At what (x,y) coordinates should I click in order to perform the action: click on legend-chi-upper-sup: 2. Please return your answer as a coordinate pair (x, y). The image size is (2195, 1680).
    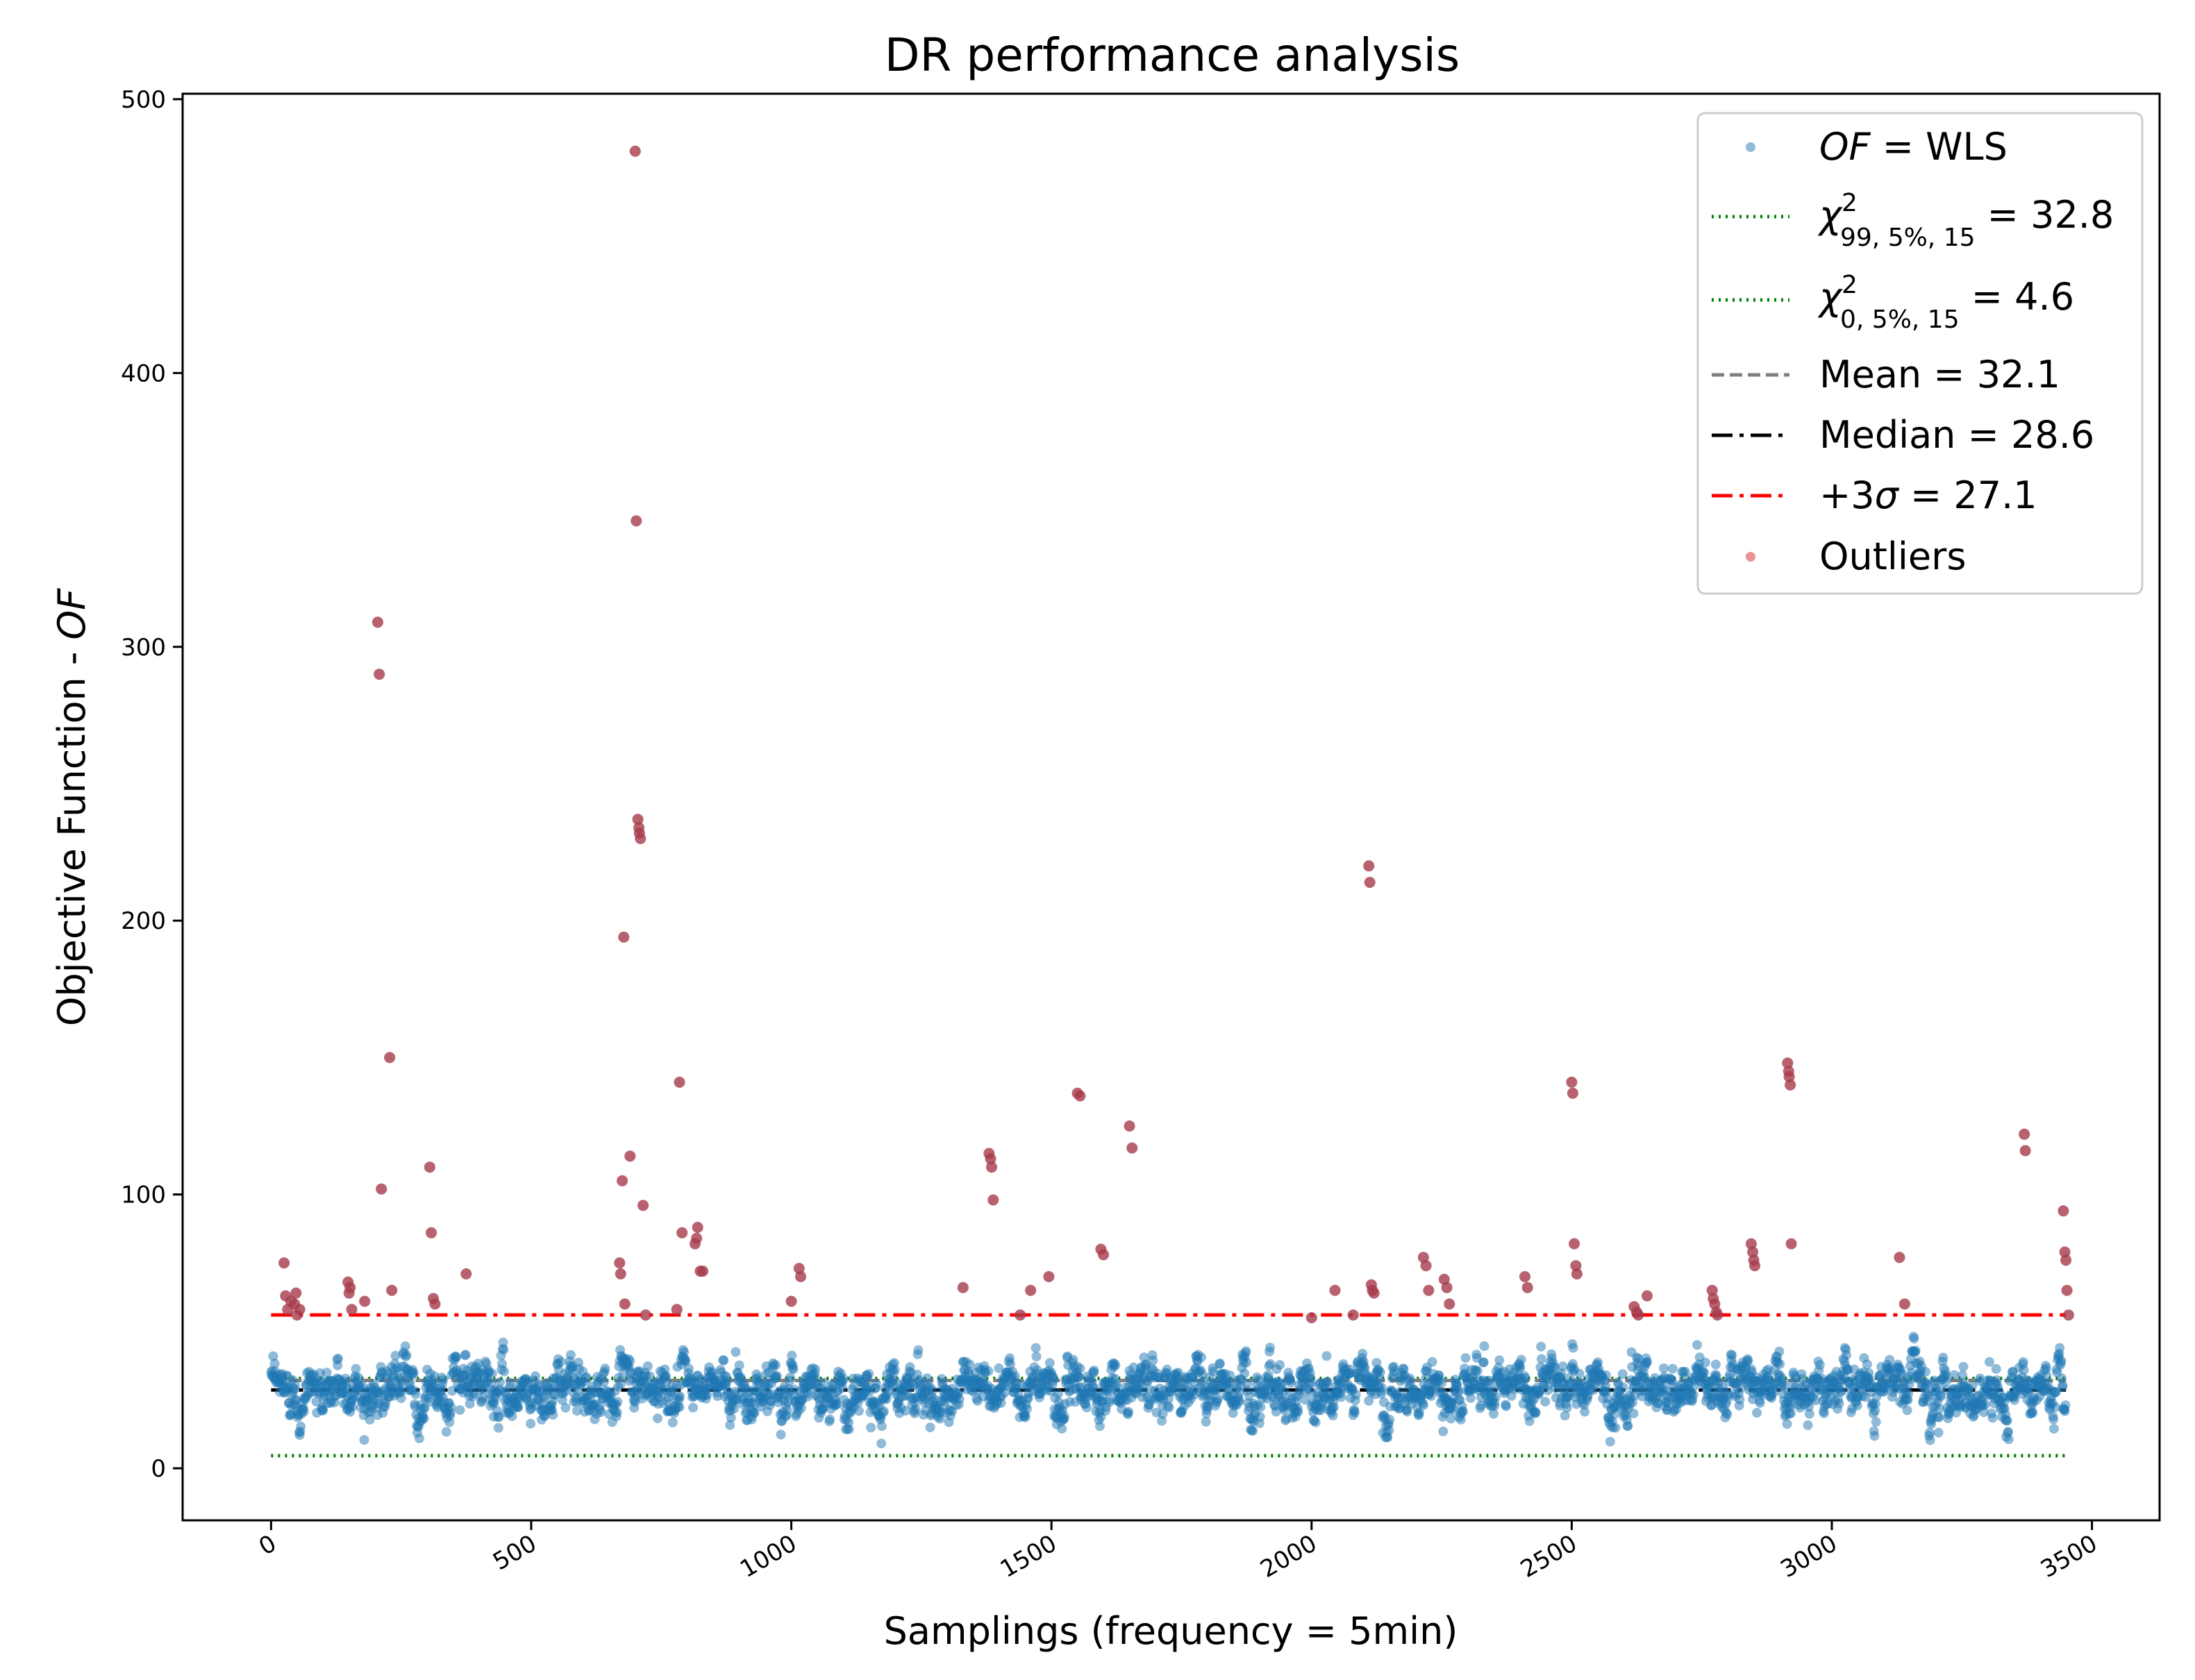
    Looking at the image, I should click on (1850, 203).